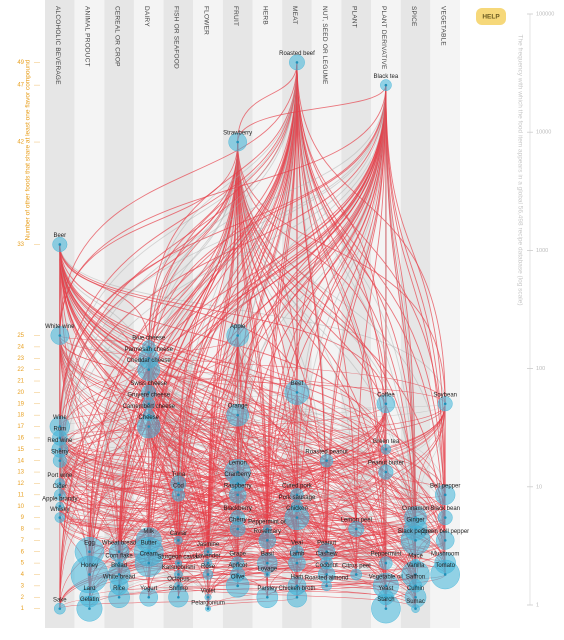 This screenshot has width=564, height=640. What do you see at coordinates (386, 77) in the screenshot?
I see `food-label: Black tea` at bounding box center [386, 77].